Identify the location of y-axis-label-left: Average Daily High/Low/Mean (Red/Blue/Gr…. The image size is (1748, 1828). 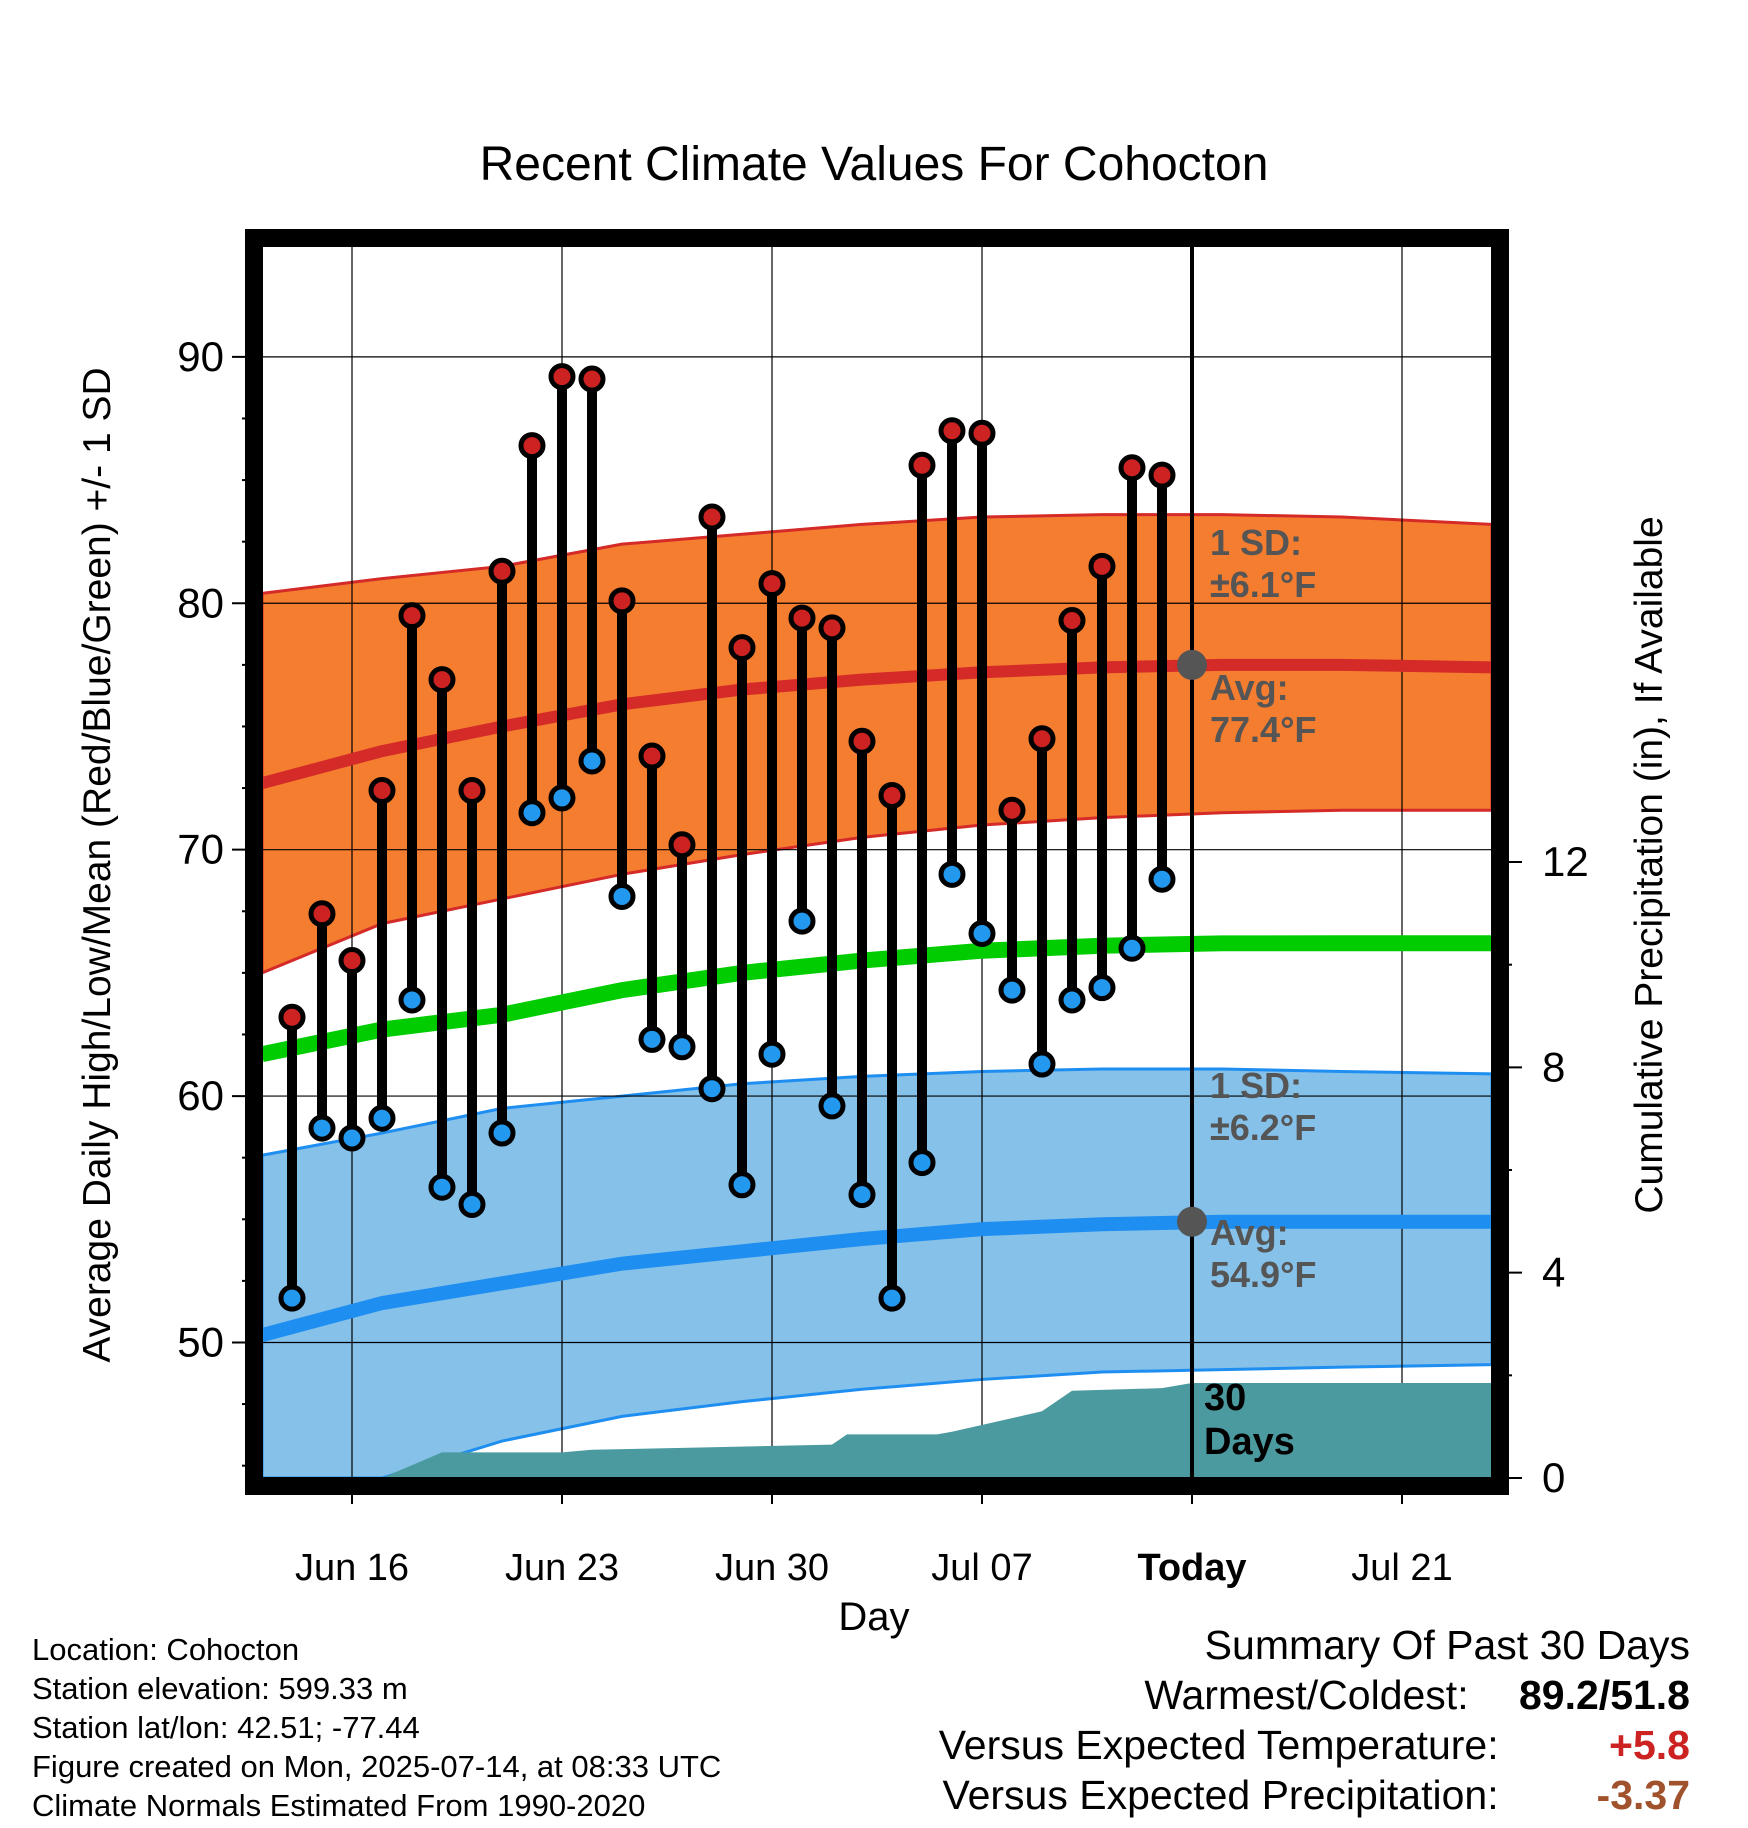
(97, 864).